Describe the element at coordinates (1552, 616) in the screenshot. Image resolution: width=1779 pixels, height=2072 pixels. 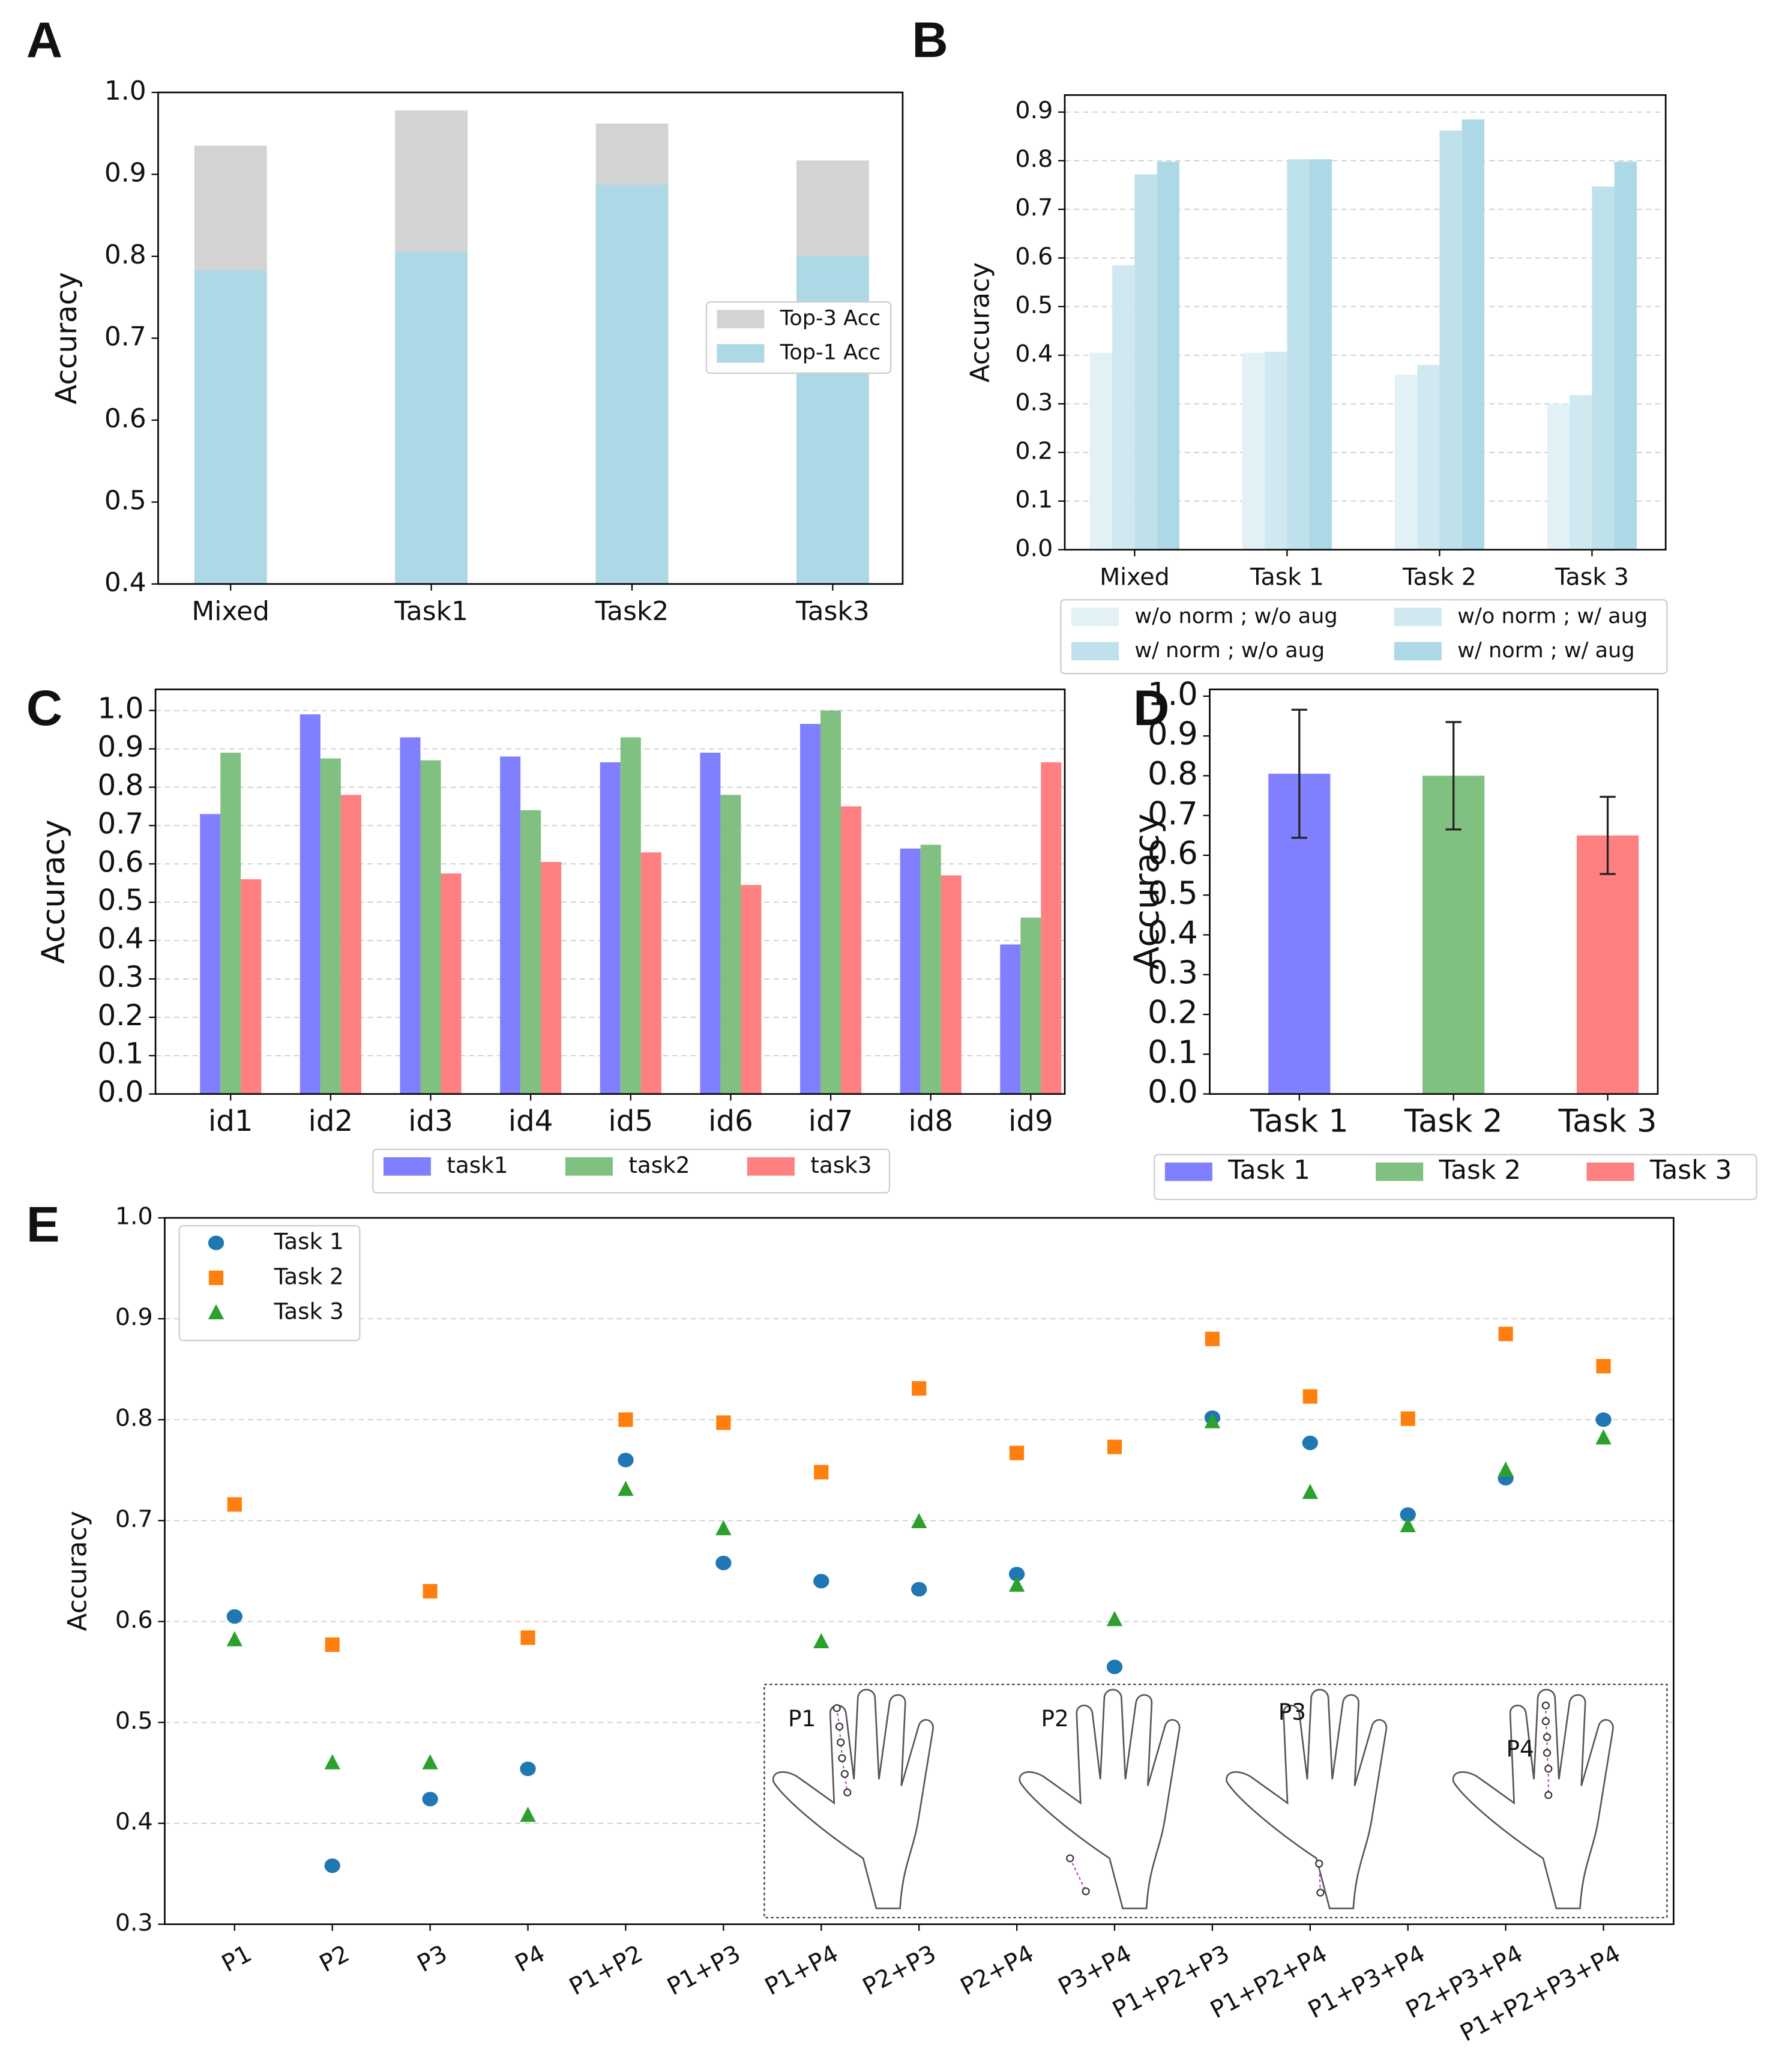
I see `legend-label: w/o norm ; w/ aug` at that location.